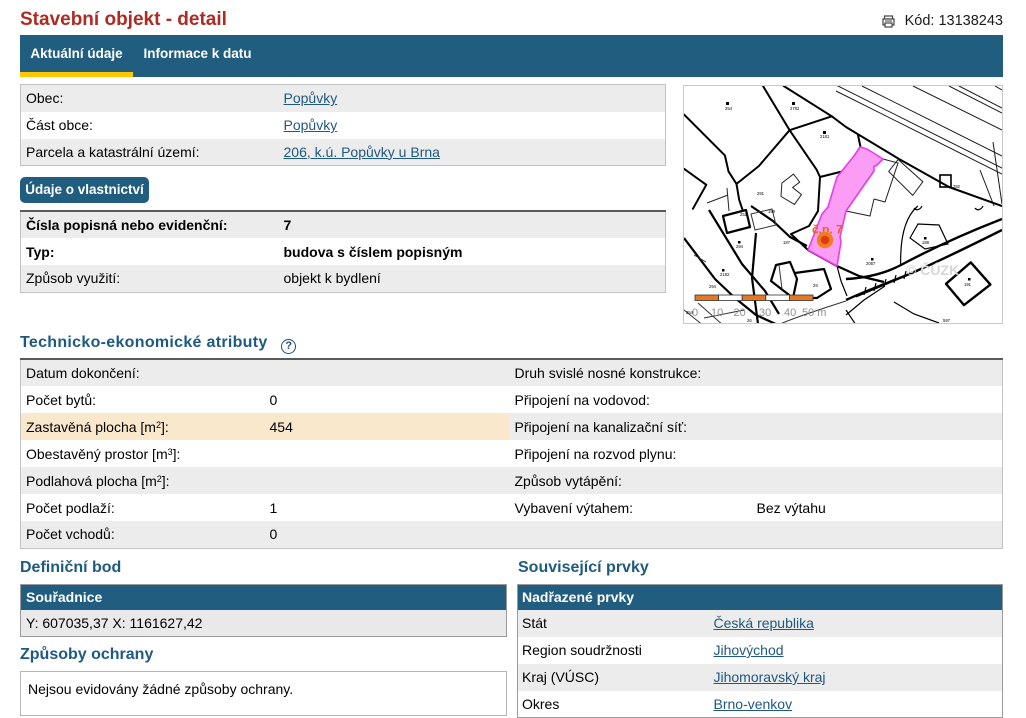 This screenshot has height=718, width=1026. What do you see at coordinates (725, 274) in the screenshot?
I see `svg-text: 2182` at bounding box center [725, 274].